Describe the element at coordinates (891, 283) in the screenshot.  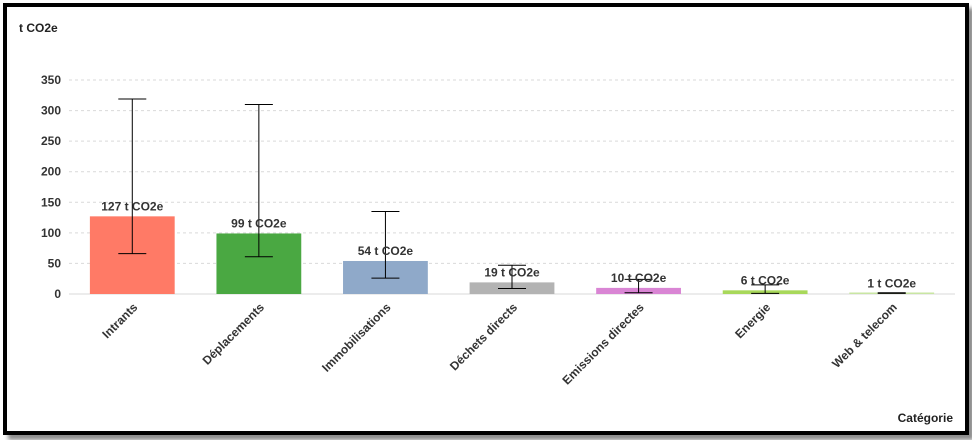
I see `data-label: 1 t CO2e` at that location.